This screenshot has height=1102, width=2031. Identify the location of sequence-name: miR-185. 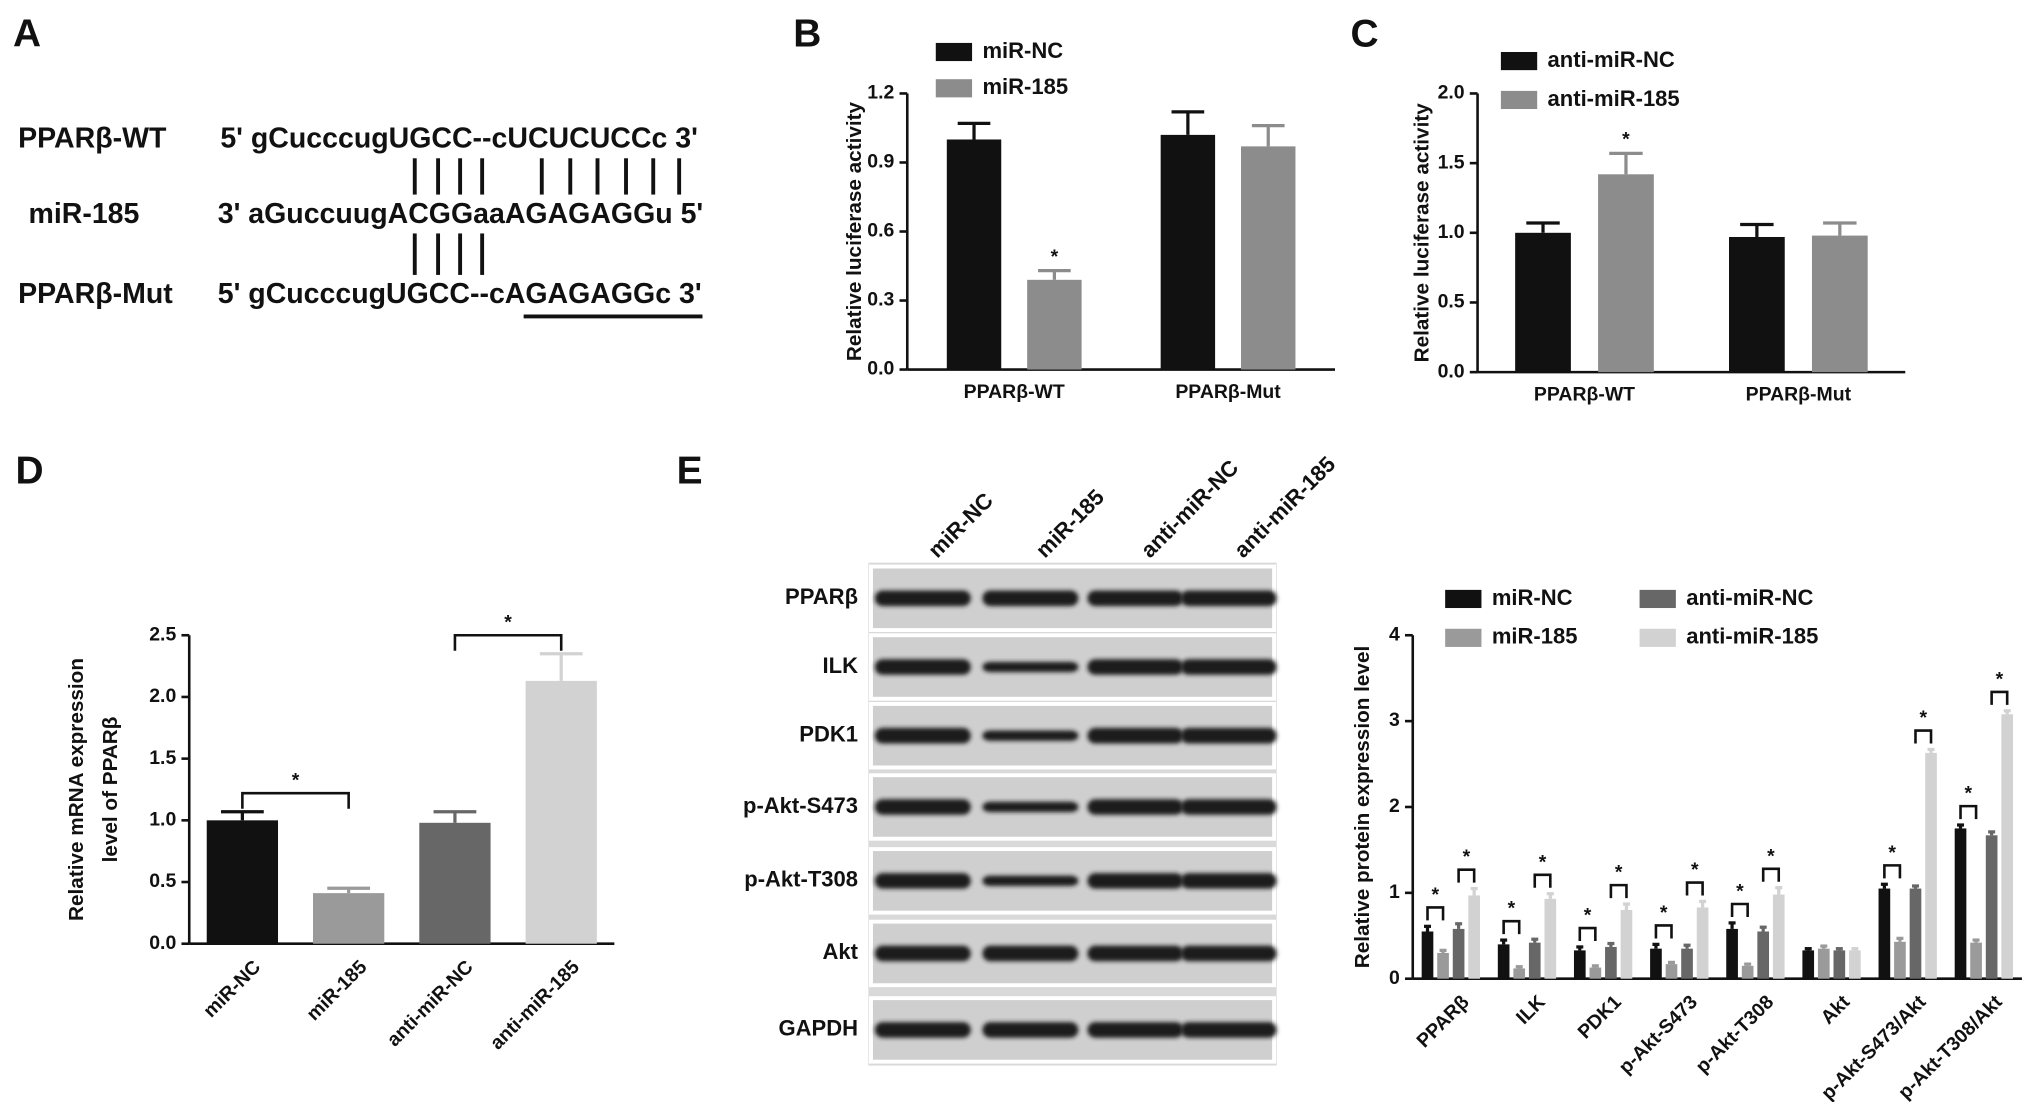
(84, 214).